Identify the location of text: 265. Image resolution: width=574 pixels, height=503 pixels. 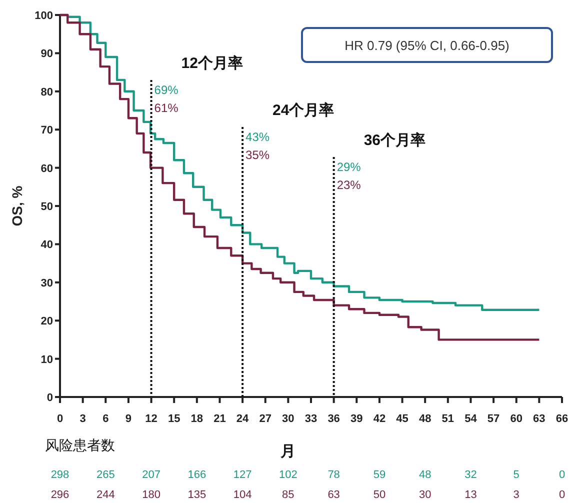
(105, 475).